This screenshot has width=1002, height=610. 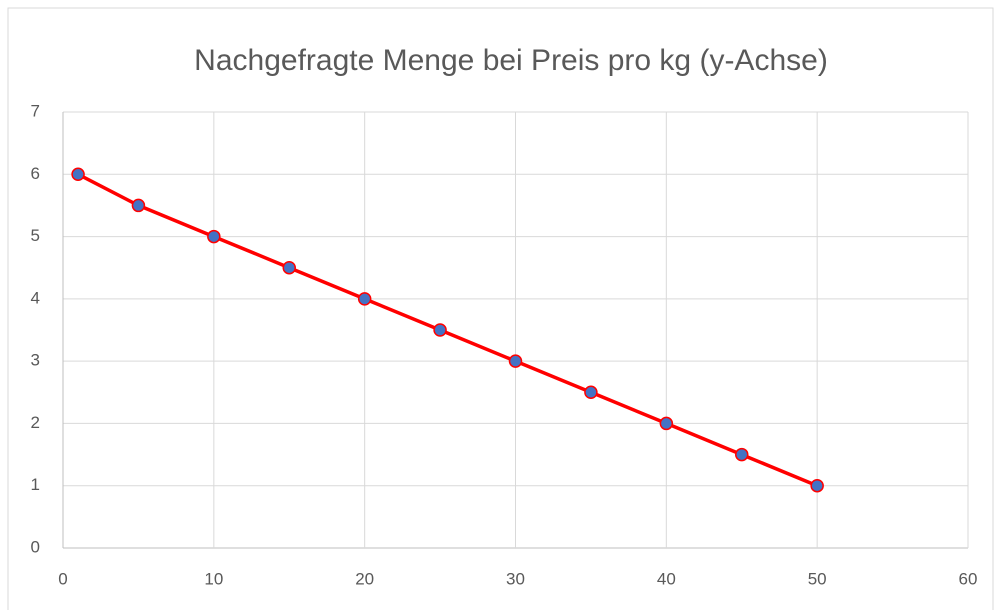 I want to click on x-tick-label: 30, so click(x=515, y=578).